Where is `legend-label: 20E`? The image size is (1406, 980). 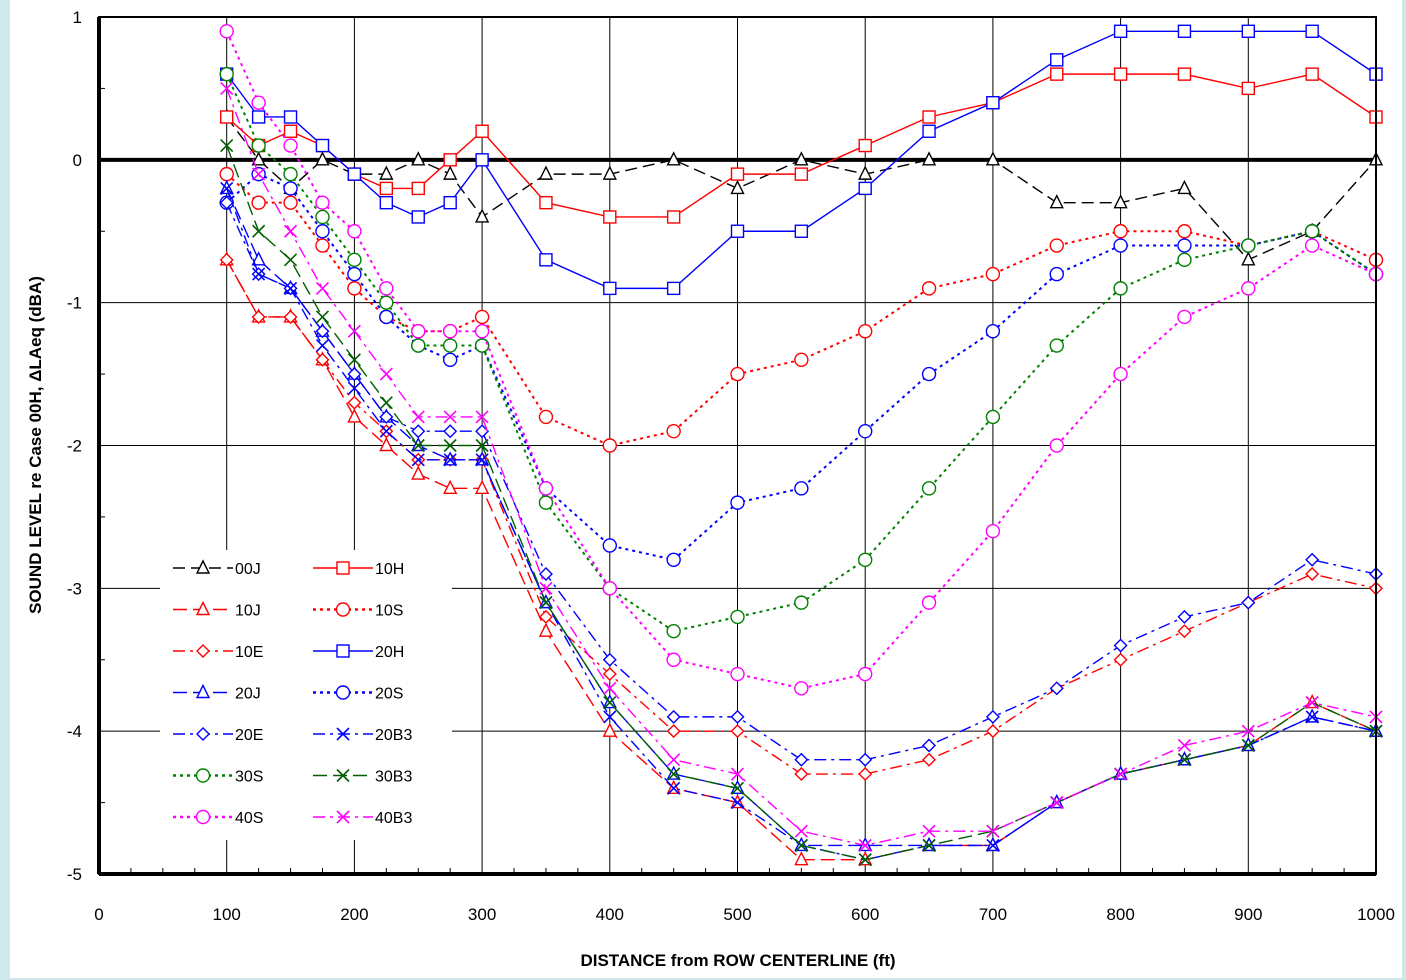
legend-label: 20E is located at coordinates (249, 735).